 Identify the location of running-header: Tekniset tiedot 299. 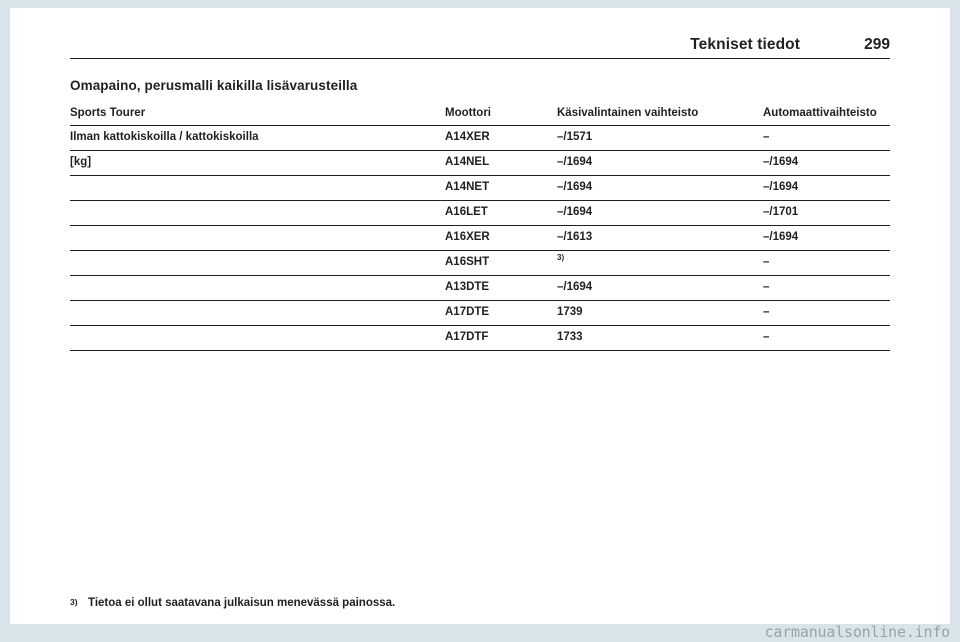
(480, 40).